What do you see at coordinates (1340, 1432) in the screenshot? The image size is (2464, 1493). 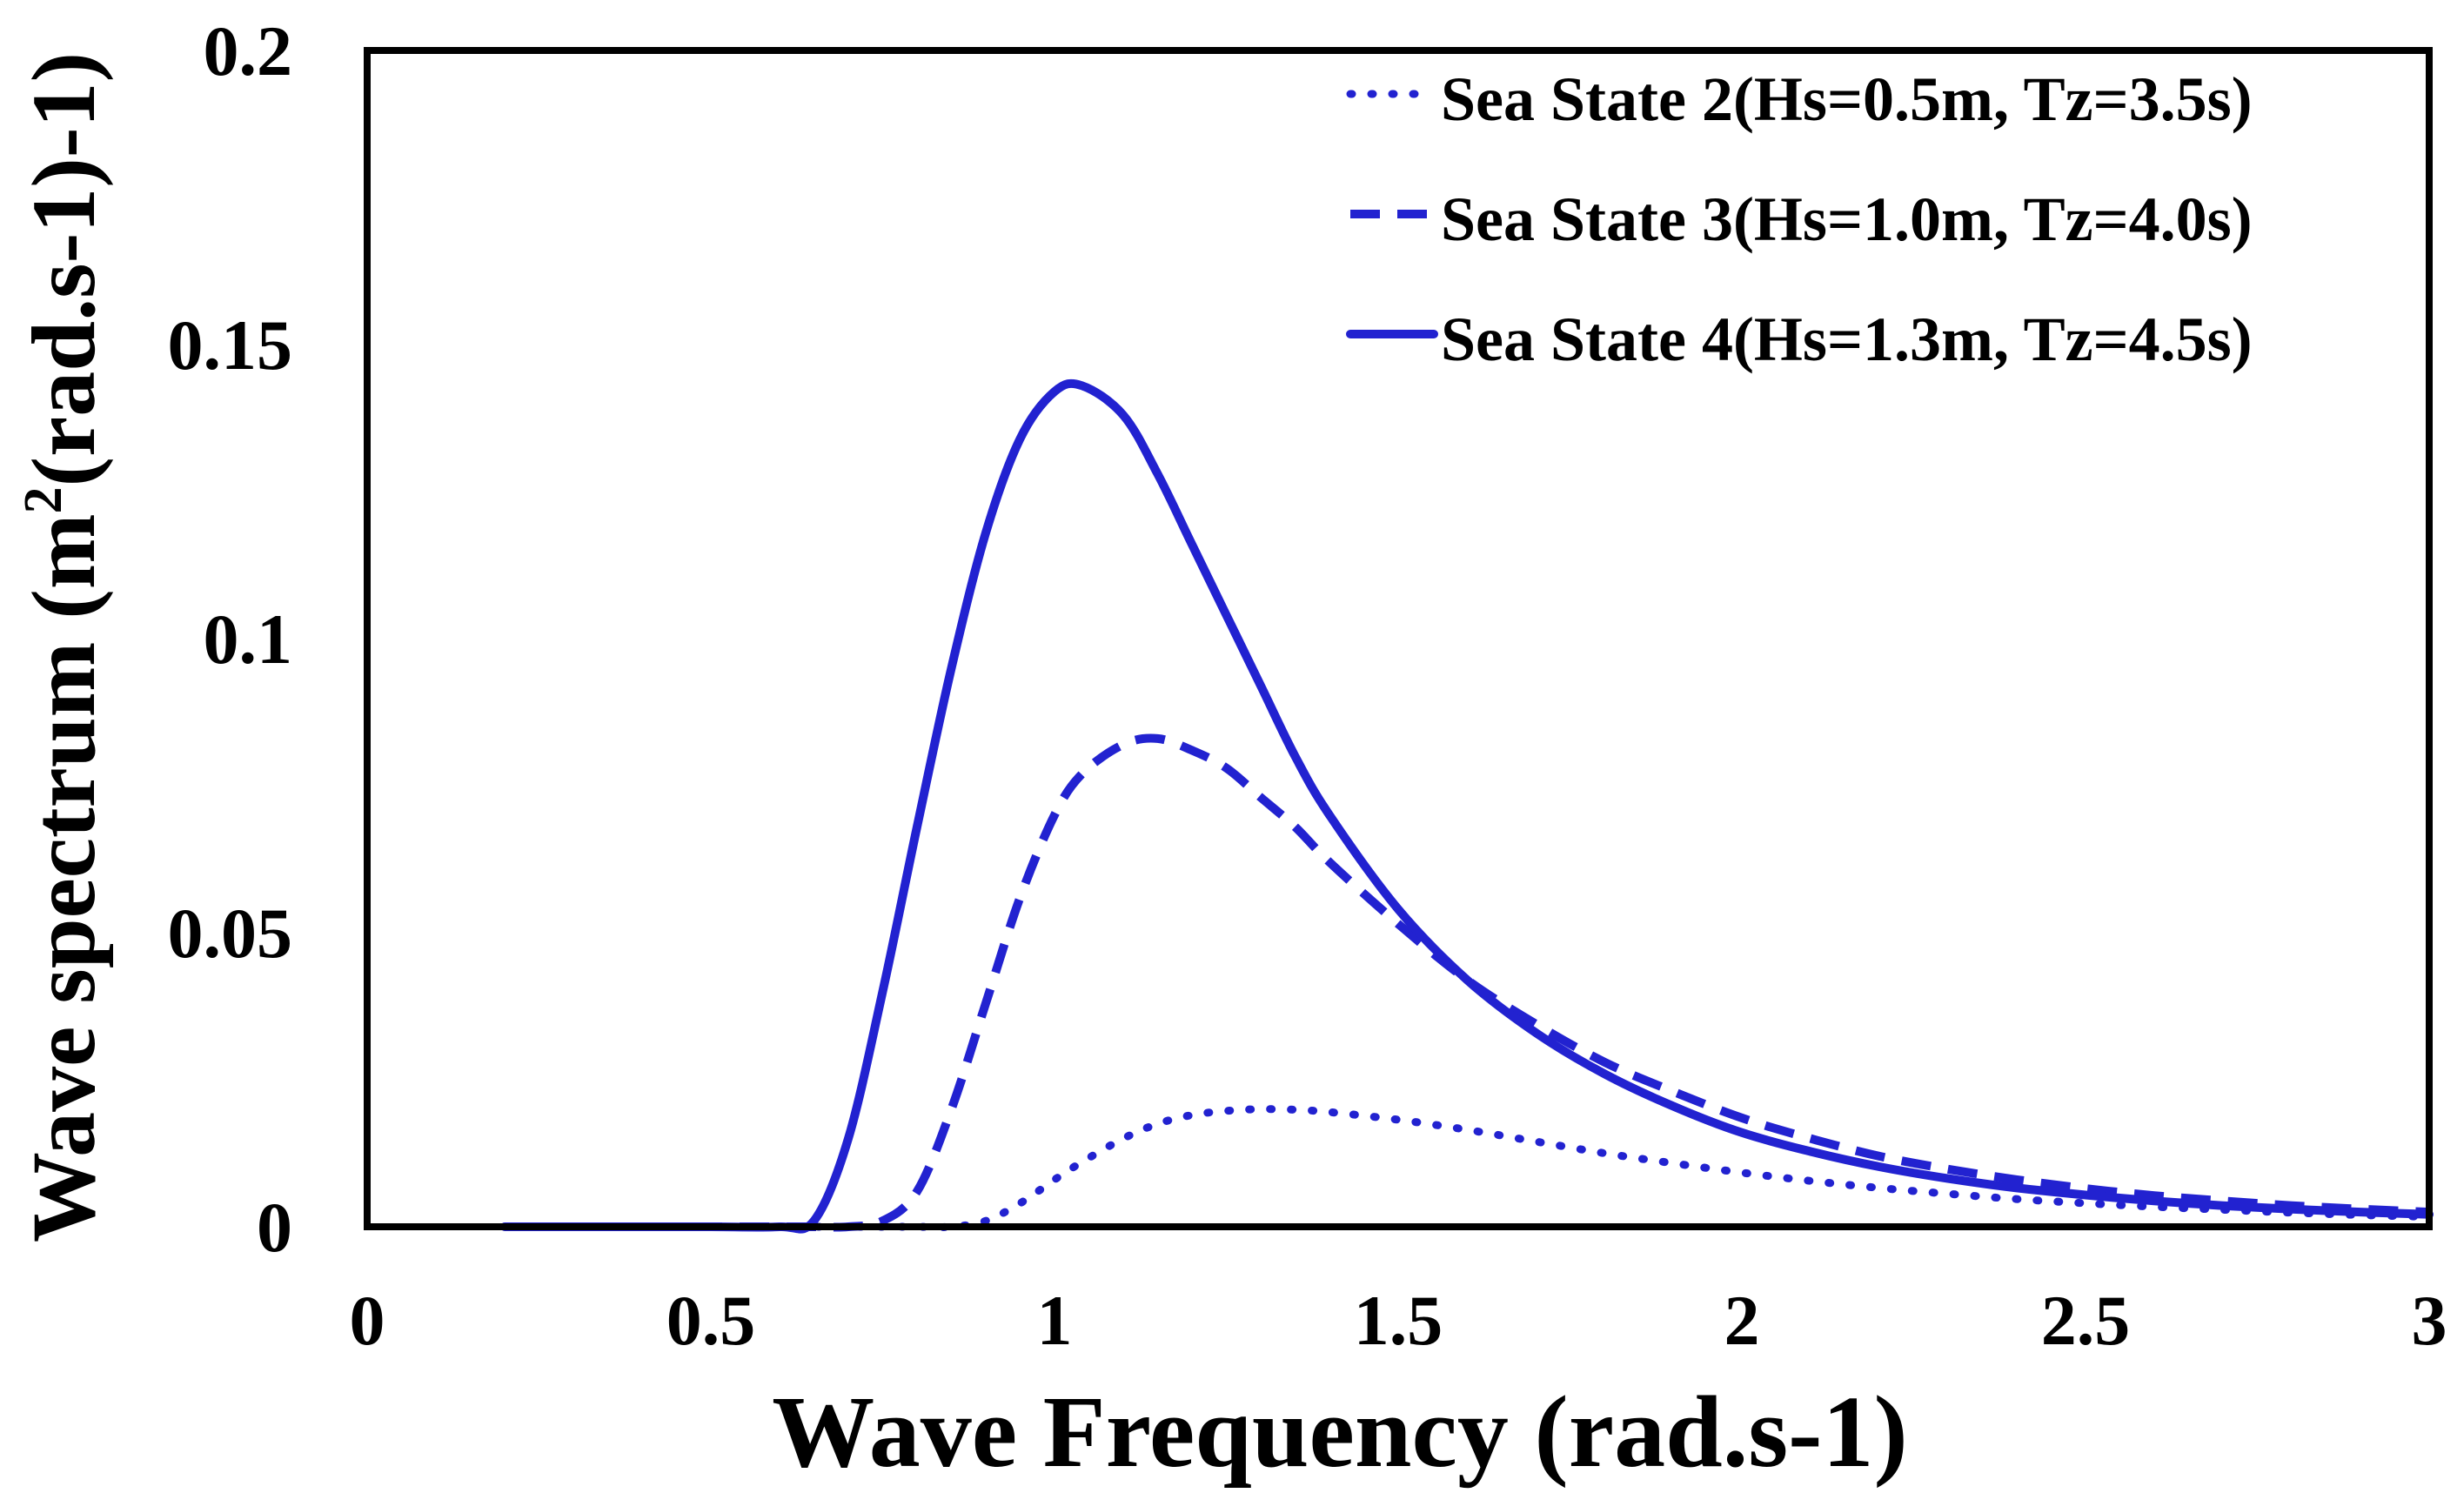 I see `x-axis-title: Wave Frequency (rad.s-1)` at bounding box center [1340, 1432].